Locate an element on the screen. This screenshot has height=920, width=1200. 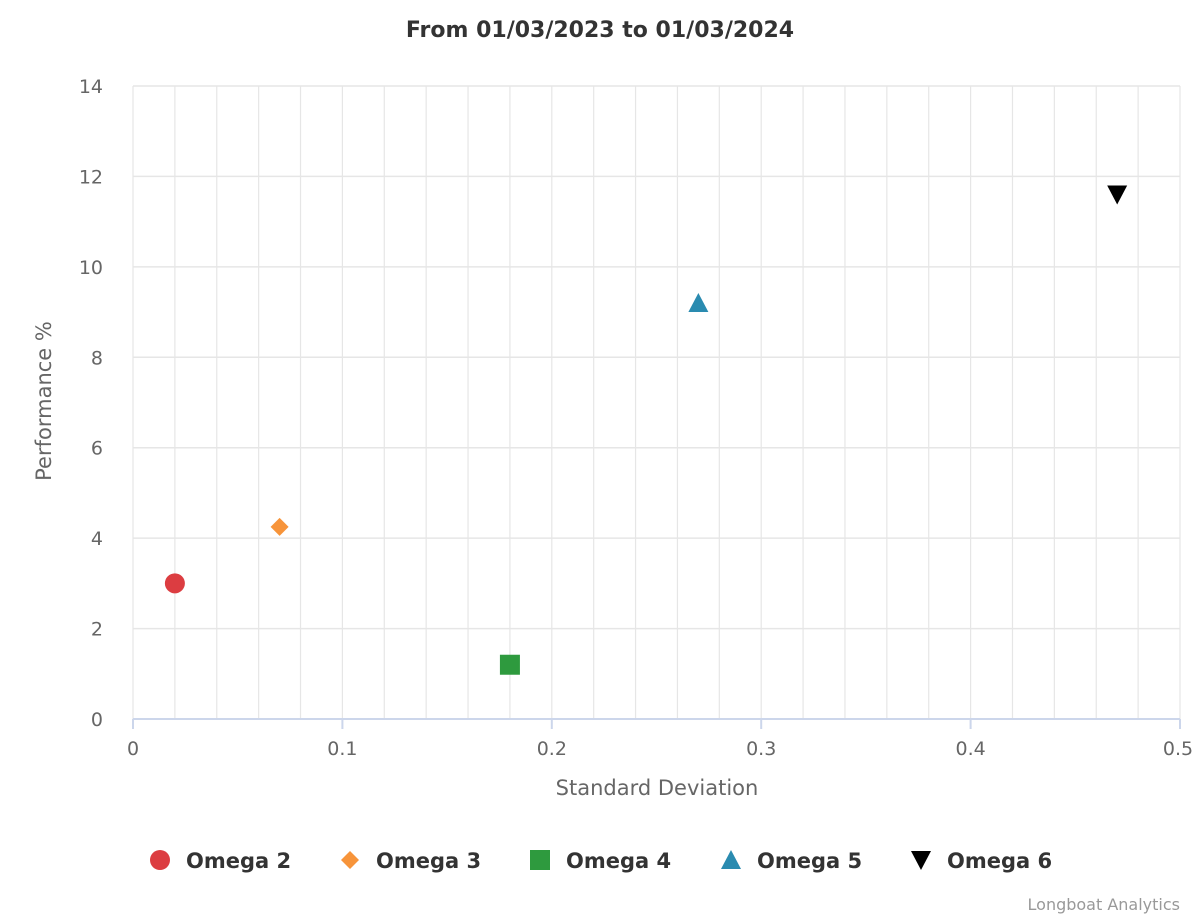
y-tick-label: 10 is located at coordinates (91, 268).